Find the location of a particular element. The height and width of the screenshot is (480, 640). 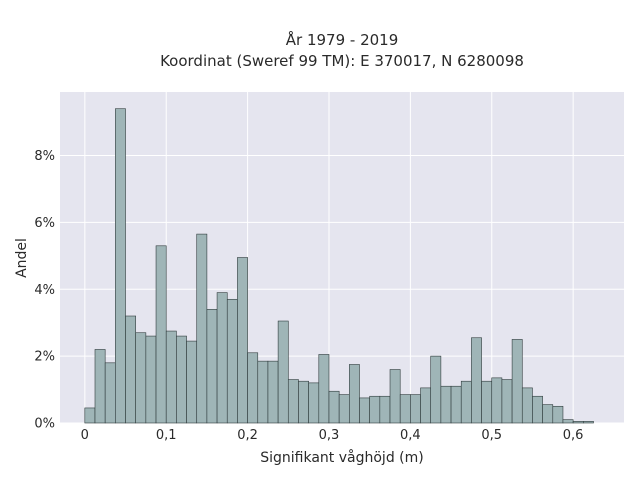

y-tick-label: 2% is located at coordinates (44, 357).